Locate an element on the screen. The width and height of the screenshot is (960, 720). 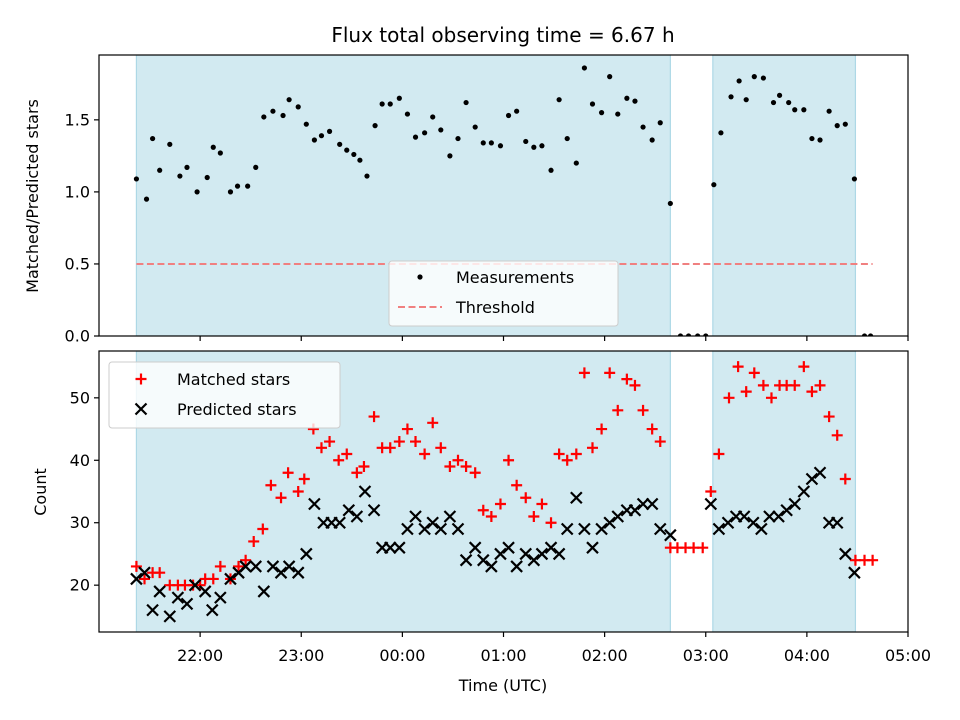
bottom-y-axis-label: Count is located at coordinates (40, 492).